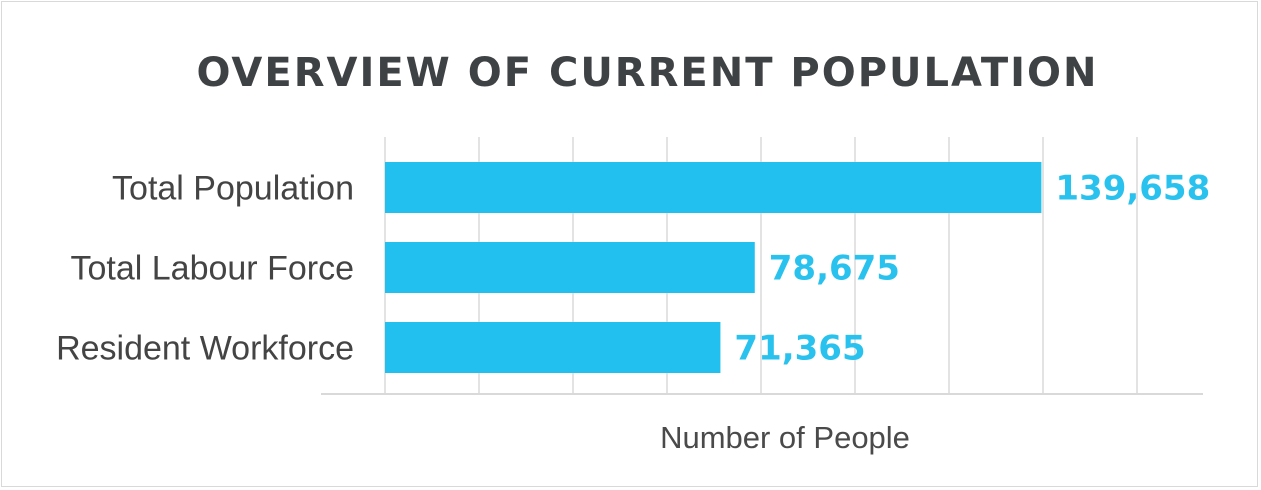 This screenshot has width=1261, height=490. Describe the element at coordinates (213, 269) in the screenshot. I see `category-label: Total Labour Force` at that location.